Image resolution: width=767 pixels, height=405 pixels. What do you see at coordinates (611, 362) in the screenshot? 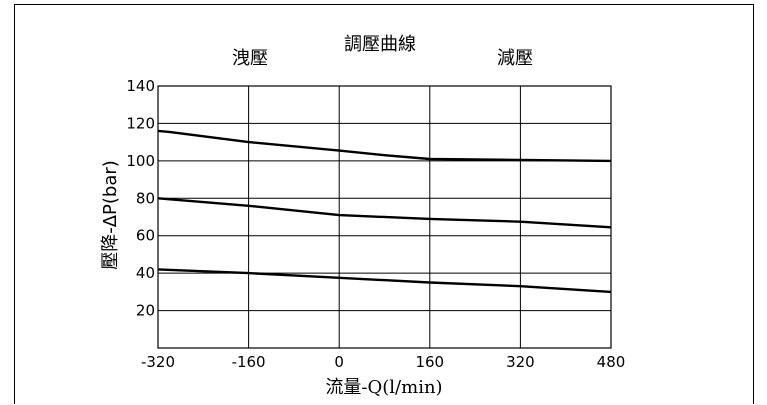
I see `x-tick-label: 480` at bounding box center [611, 362].